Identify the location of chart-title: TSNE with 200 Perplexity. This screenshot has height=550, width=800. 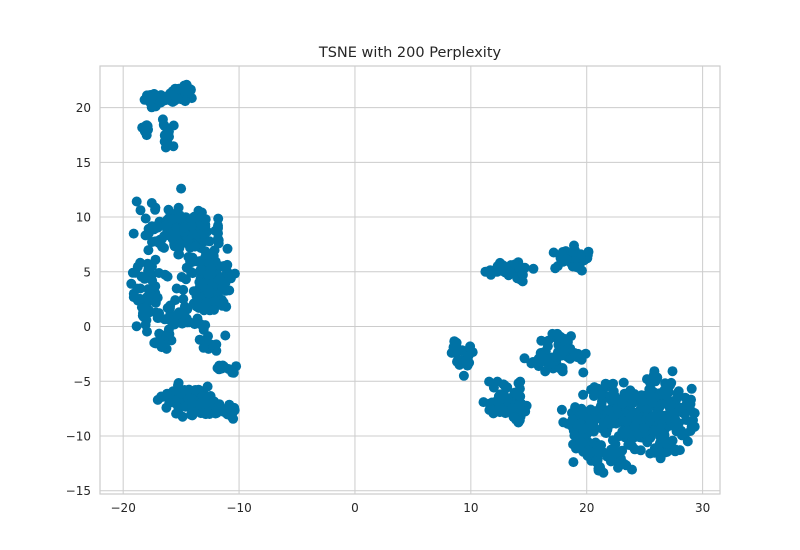
(410, 53).